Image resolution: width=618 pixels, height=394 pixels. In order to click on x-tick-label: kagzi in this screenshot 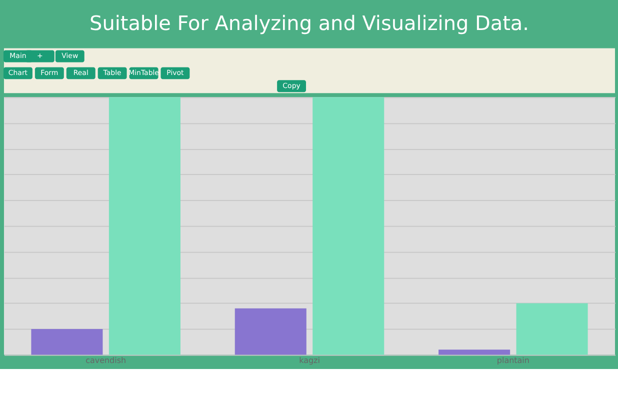, I will do `click(309, 361)`.